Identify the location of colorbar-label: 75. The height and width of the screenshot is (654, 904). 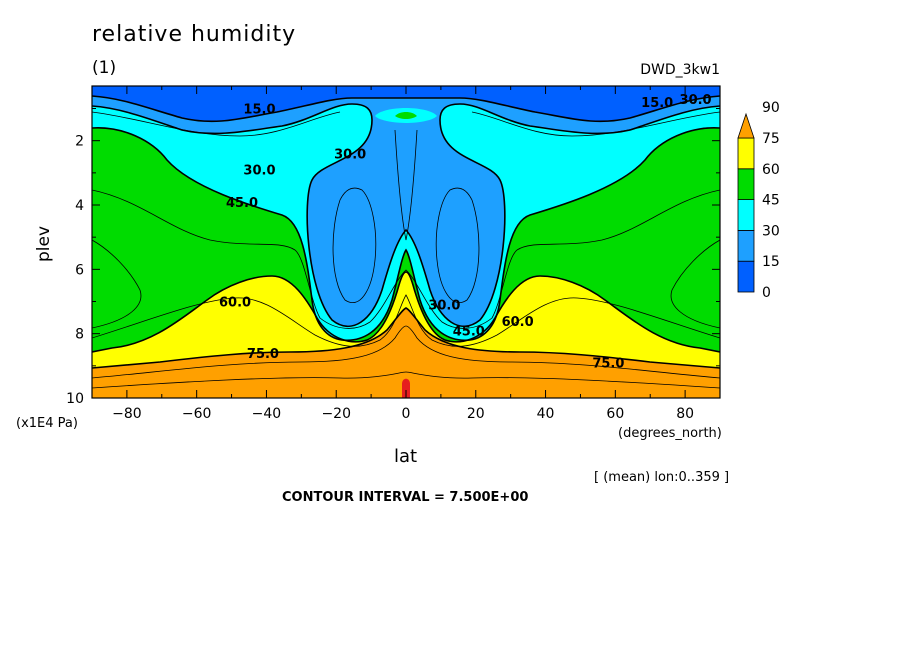
(771, 139).